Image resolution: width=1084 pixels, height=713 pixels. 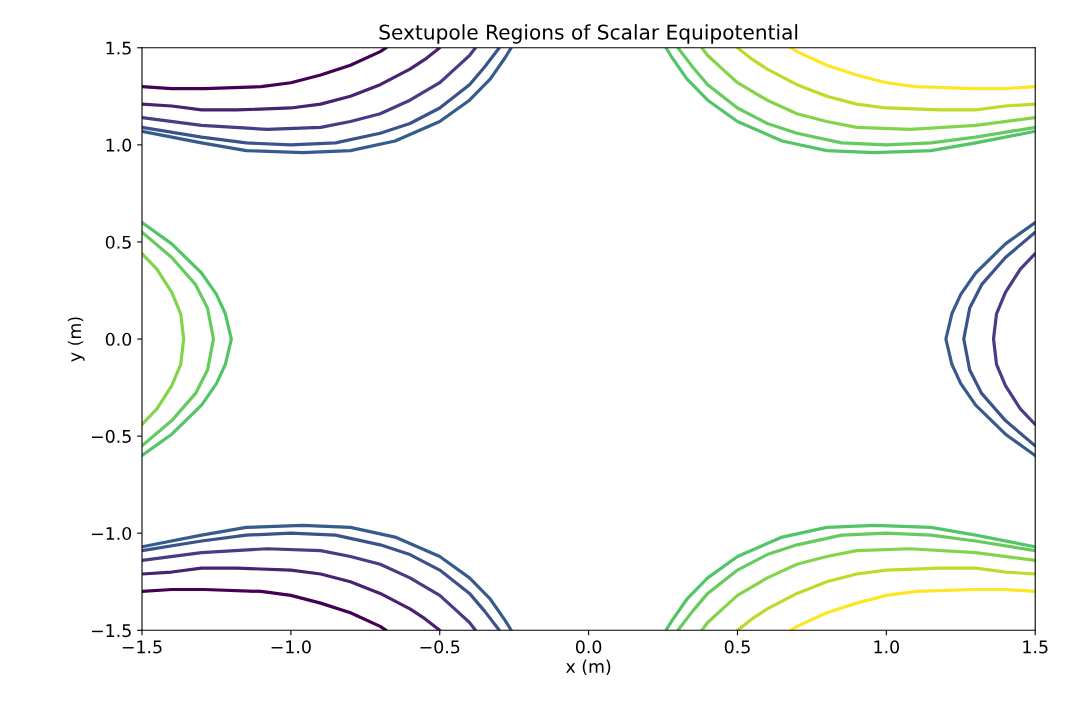 What do you see at coordinates (111, 436) in the screenshot?
I see `y-tick-label: −0.5` at bounding box center [111, 436].